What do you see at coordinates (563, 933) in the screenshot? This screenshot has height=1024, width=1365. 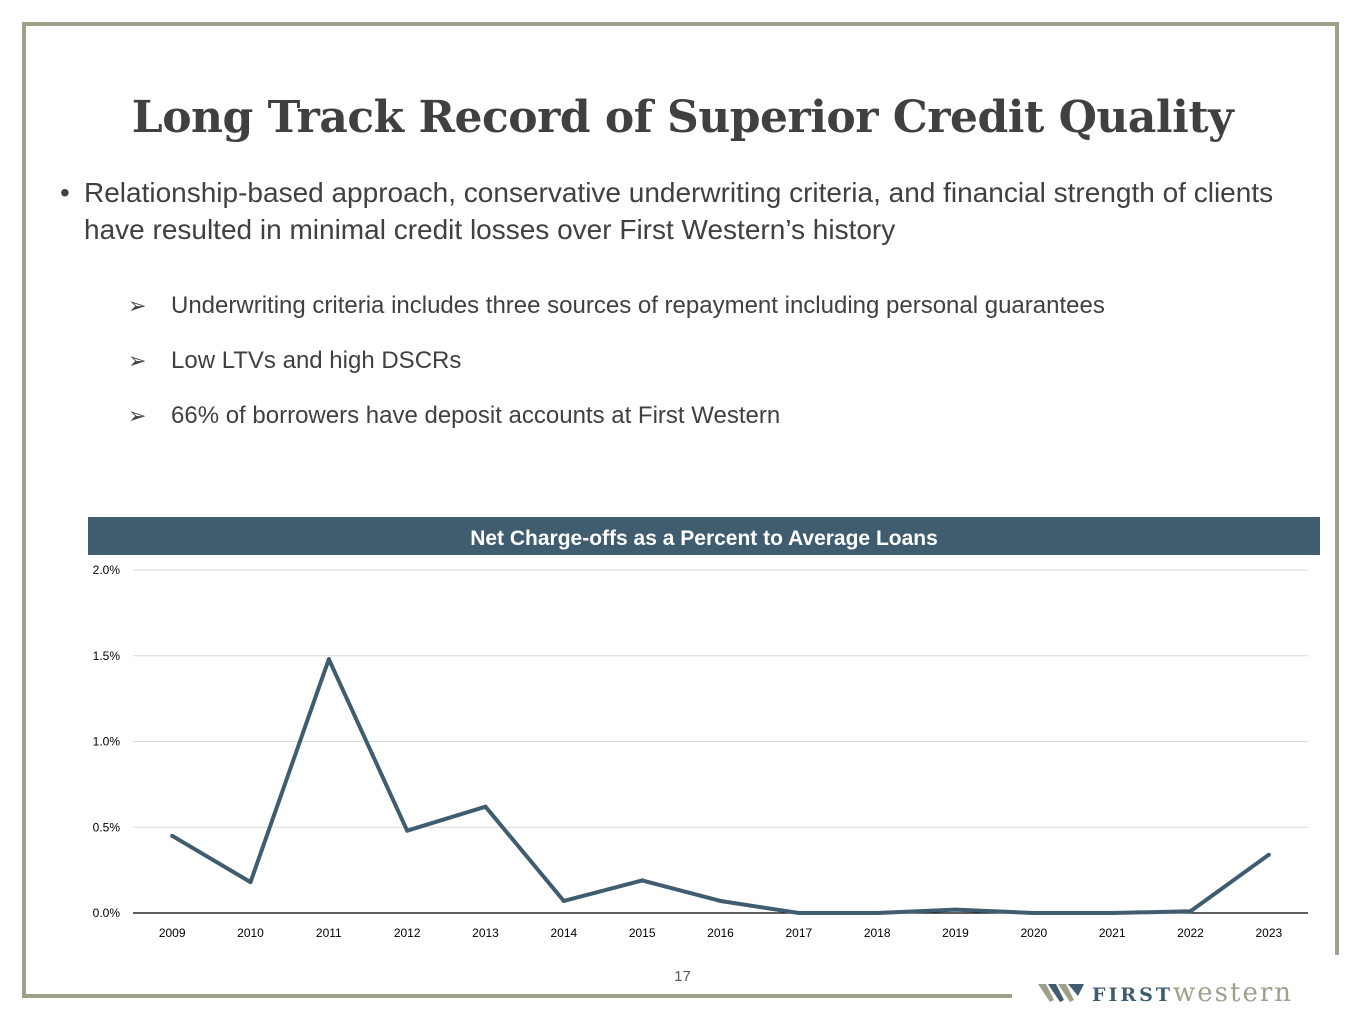 I see `x-tick-label: 2014` at bounding box center [563, 933].